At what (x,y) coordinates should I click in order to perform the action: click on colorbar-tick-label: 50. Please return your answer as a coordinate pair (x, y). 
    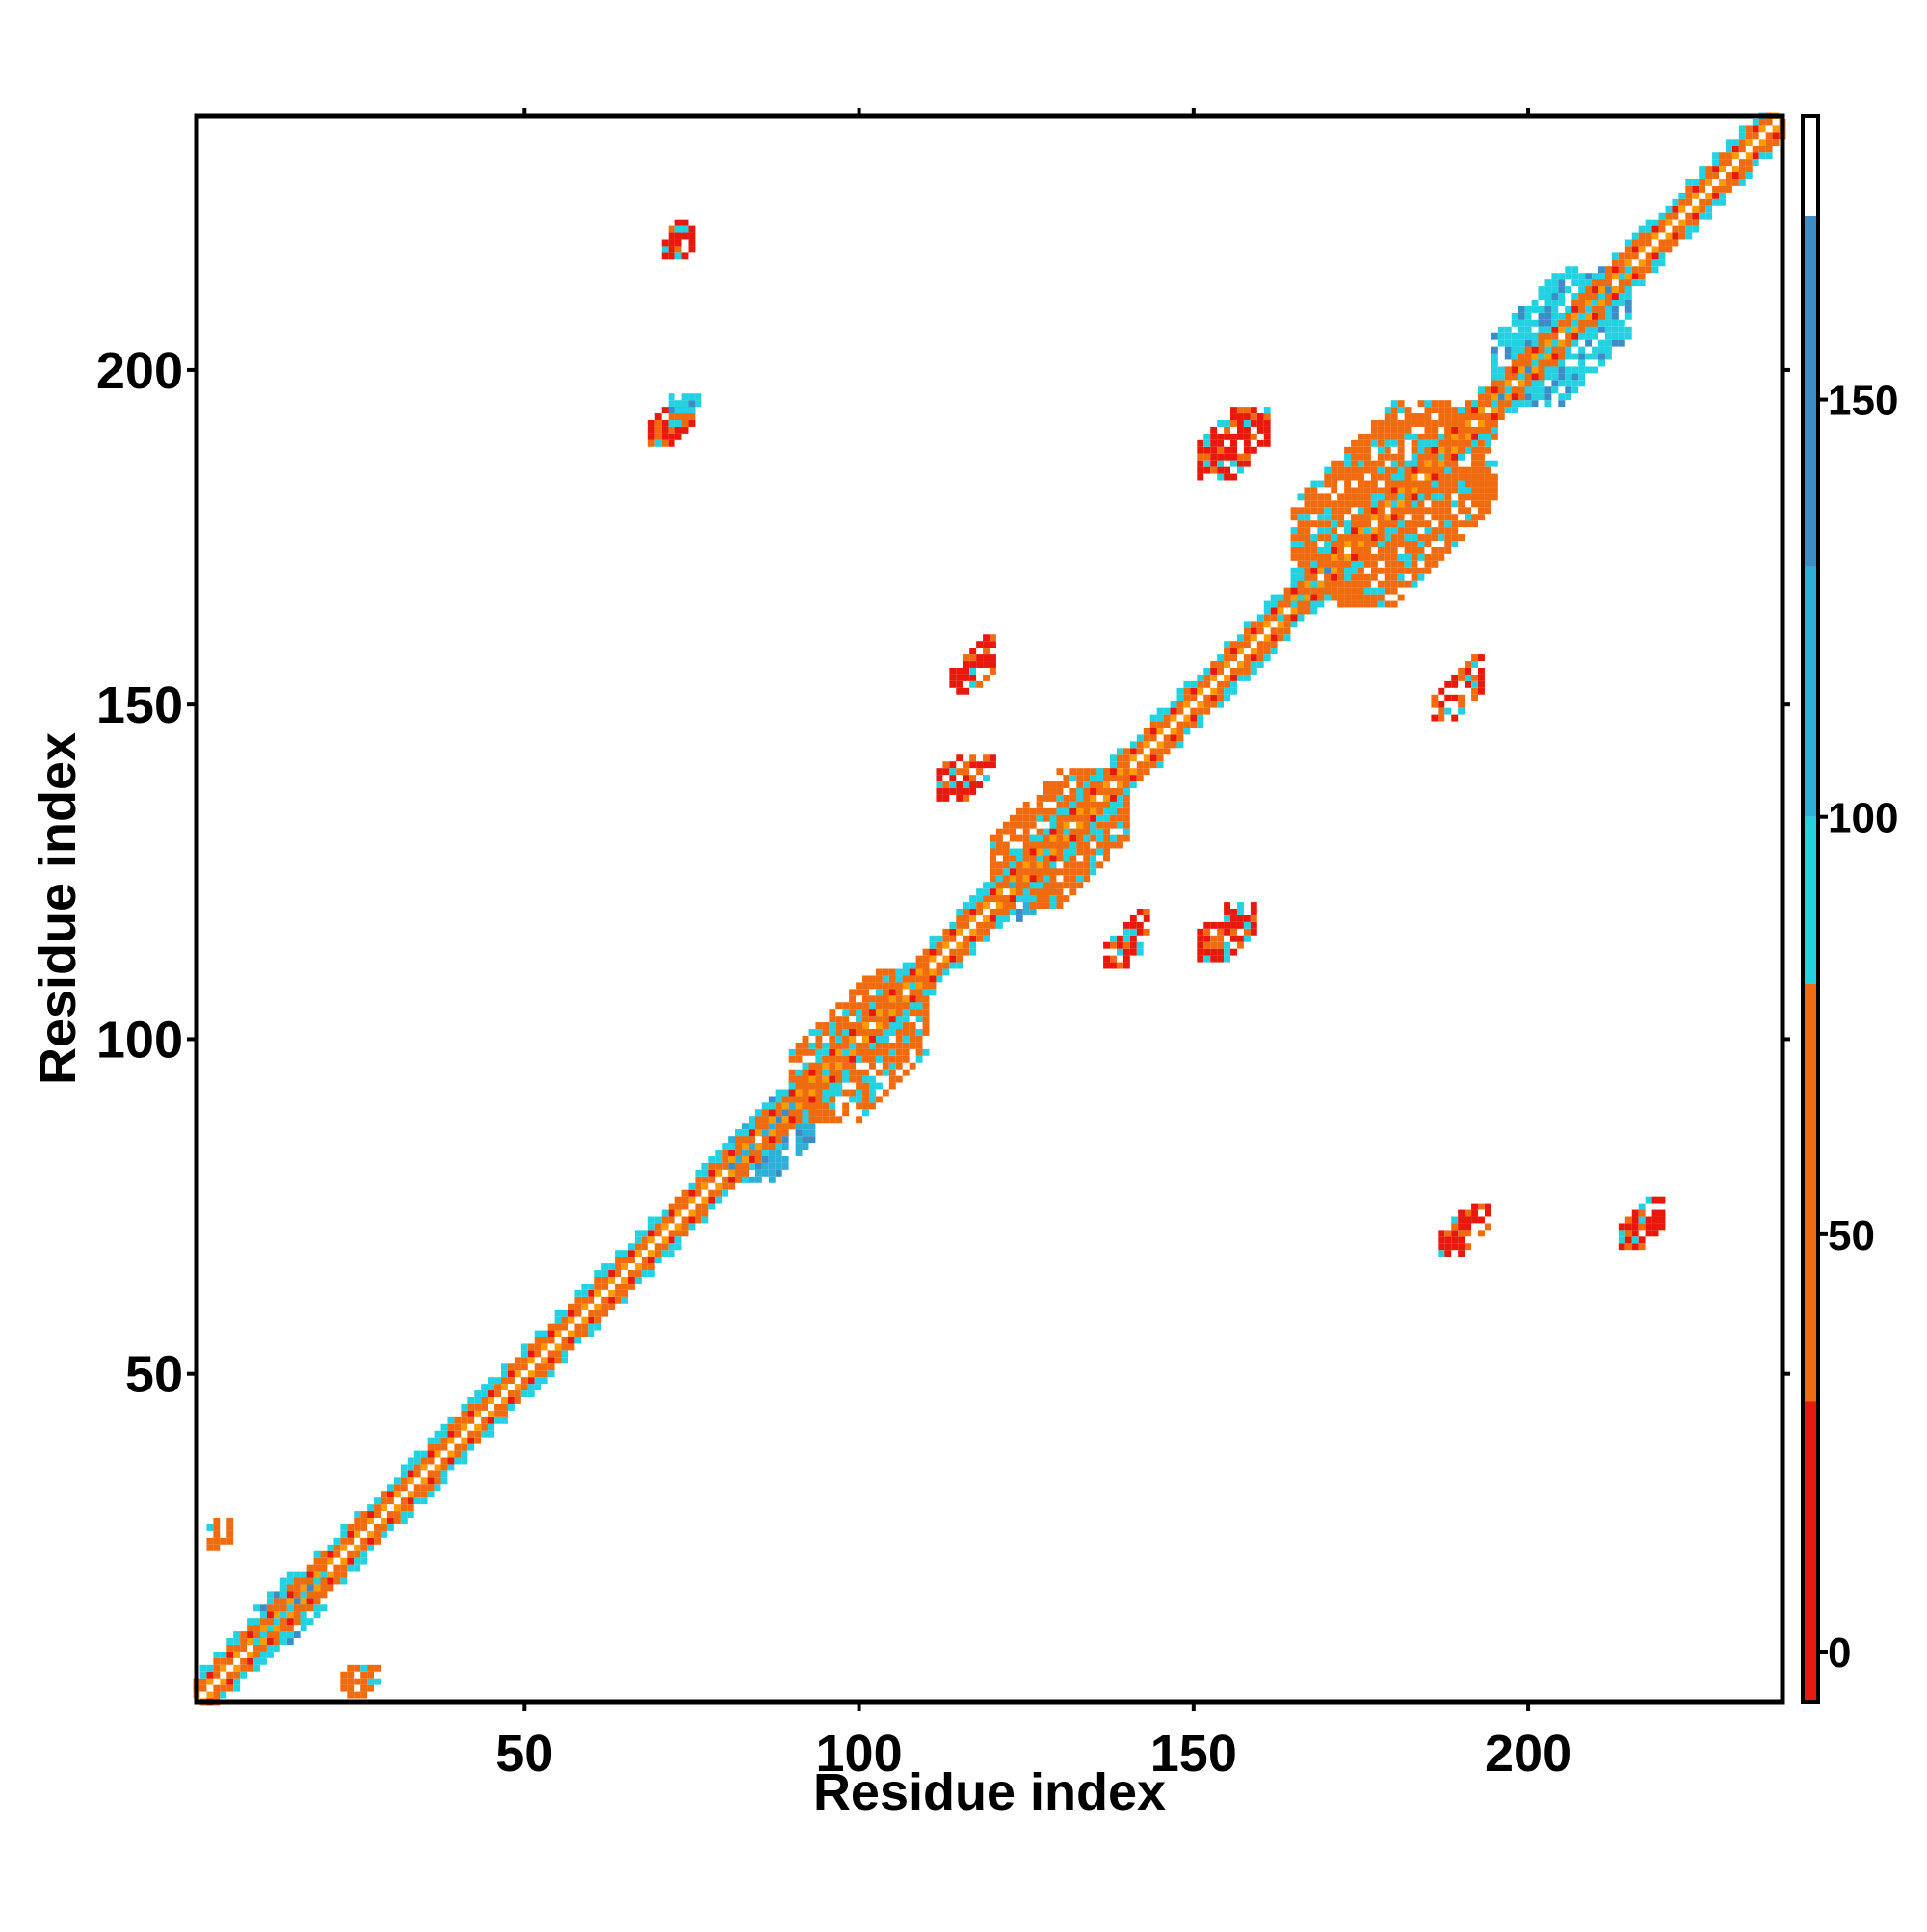
    Looking at the image, I should click on (1852, 1235).